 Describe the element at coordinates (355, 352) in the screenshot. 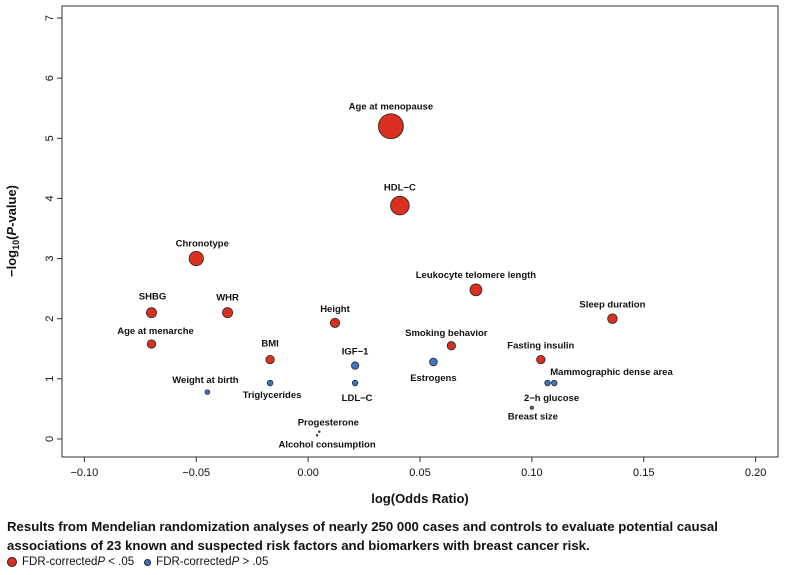

I see `point-label: IGF−1` at that location.